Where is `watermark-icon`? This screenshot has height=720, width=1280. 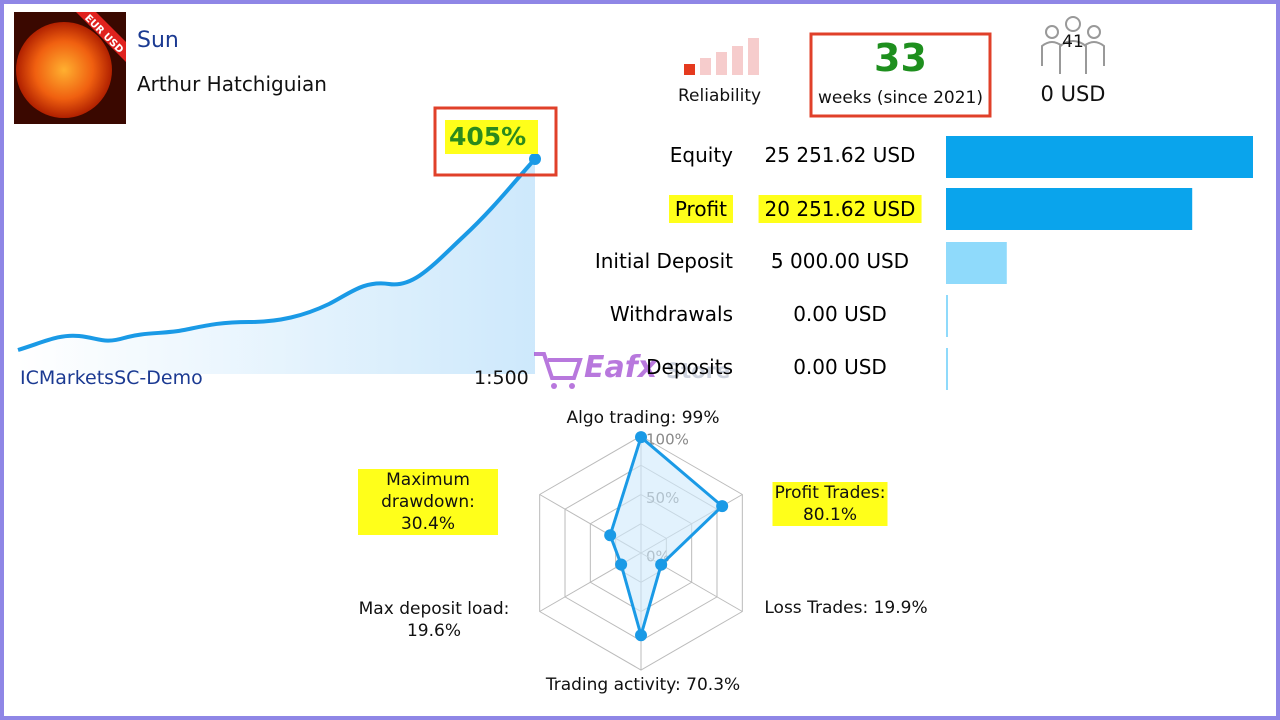
watermark-icon is located at coordinates (558, 370).